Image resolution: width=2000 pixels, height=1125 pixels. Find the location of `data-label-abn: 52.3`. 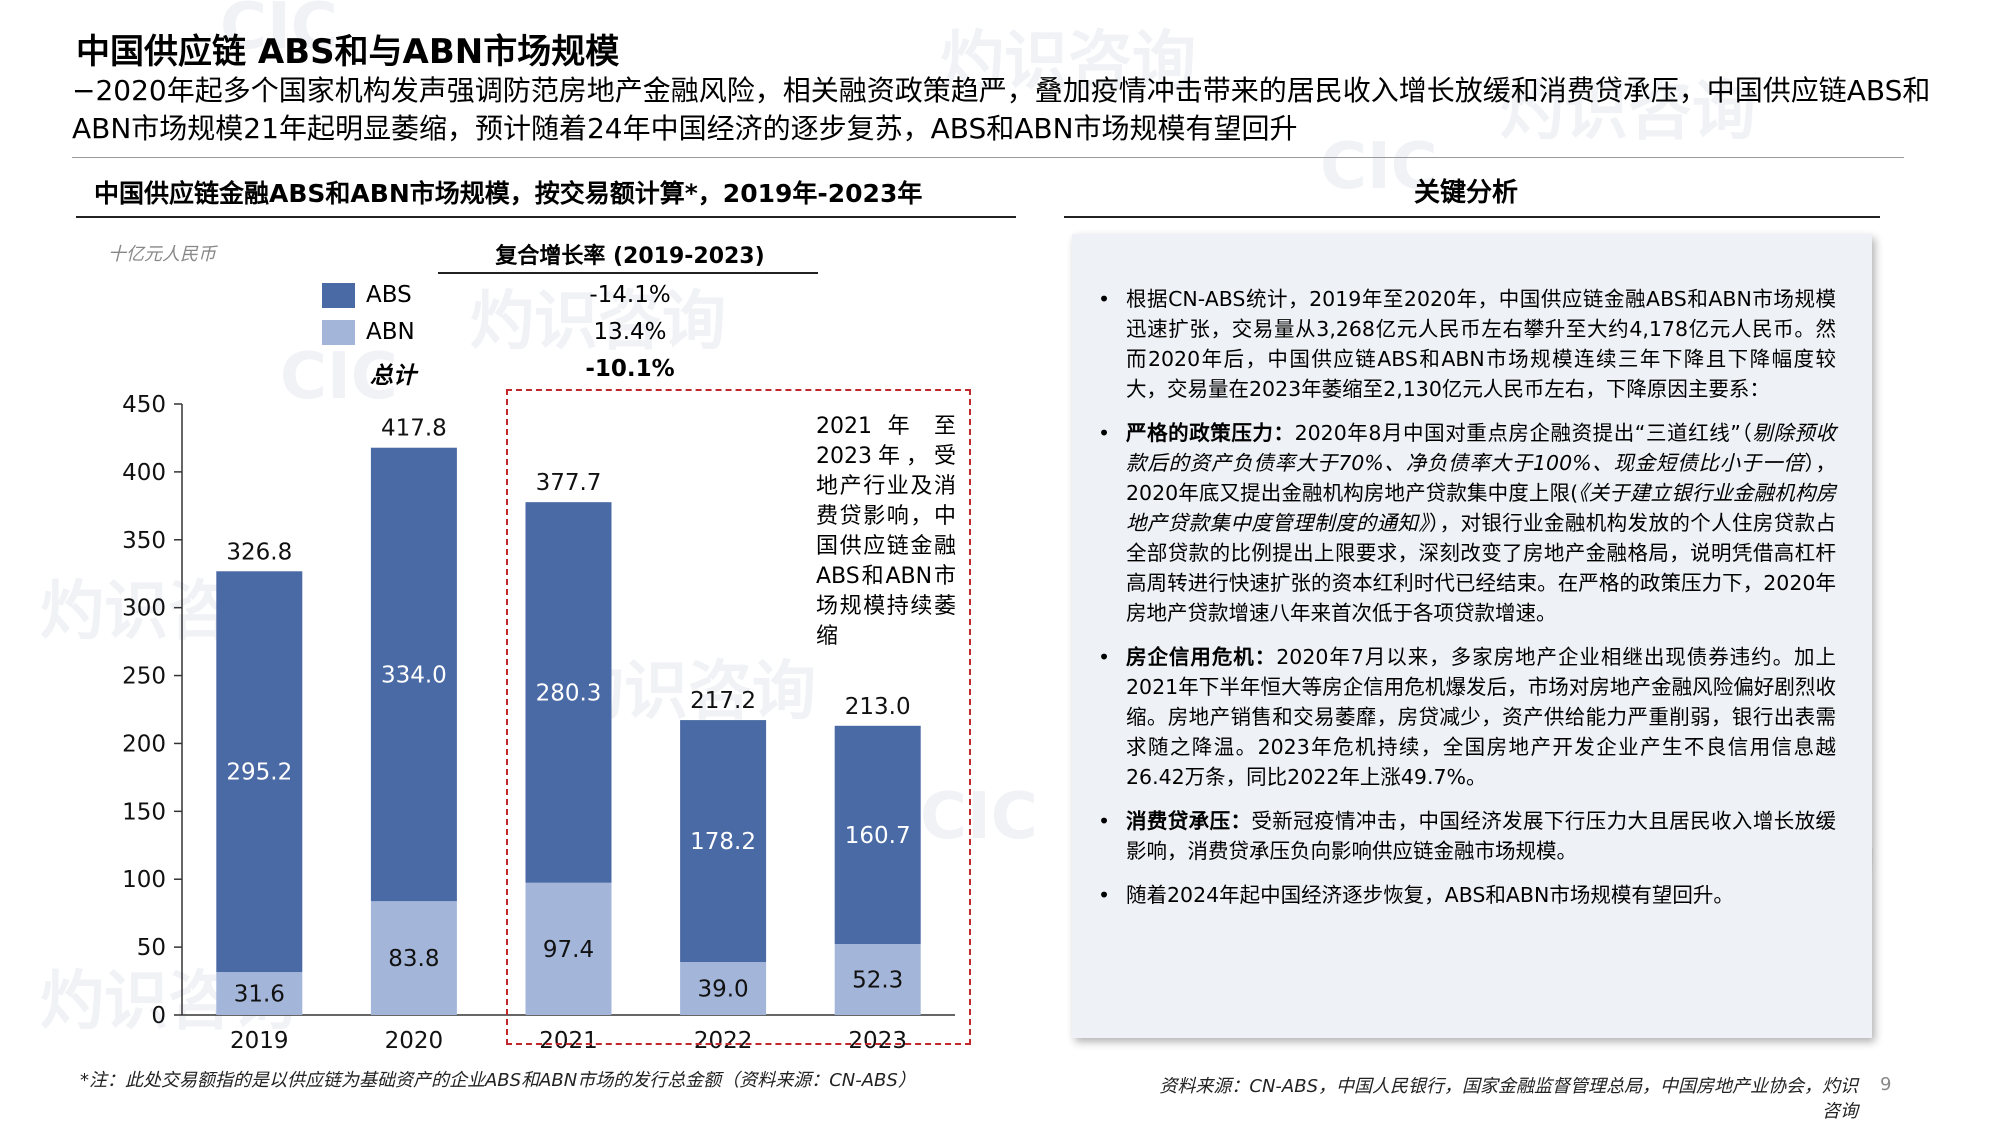

data-label-abn: 52.3 is located at coordinates (877, 980).